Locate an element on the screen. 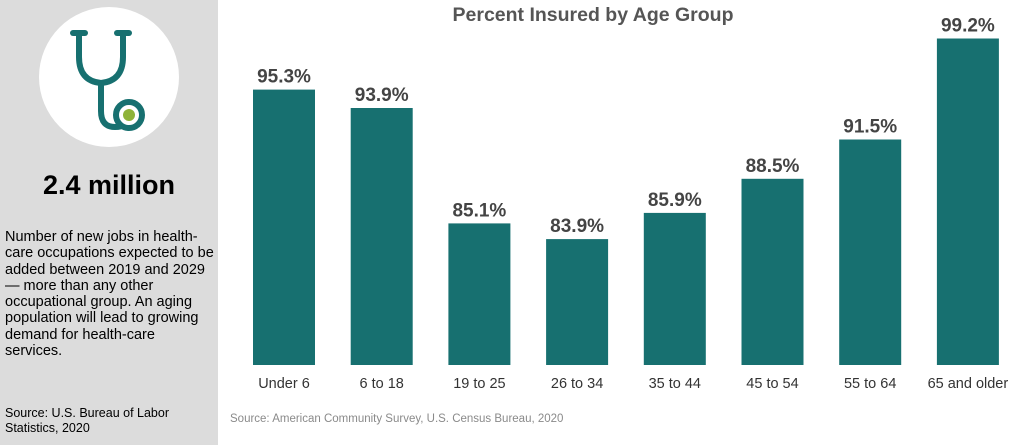  bar-value-label: 99.2% is located at coordinates (968, 26).